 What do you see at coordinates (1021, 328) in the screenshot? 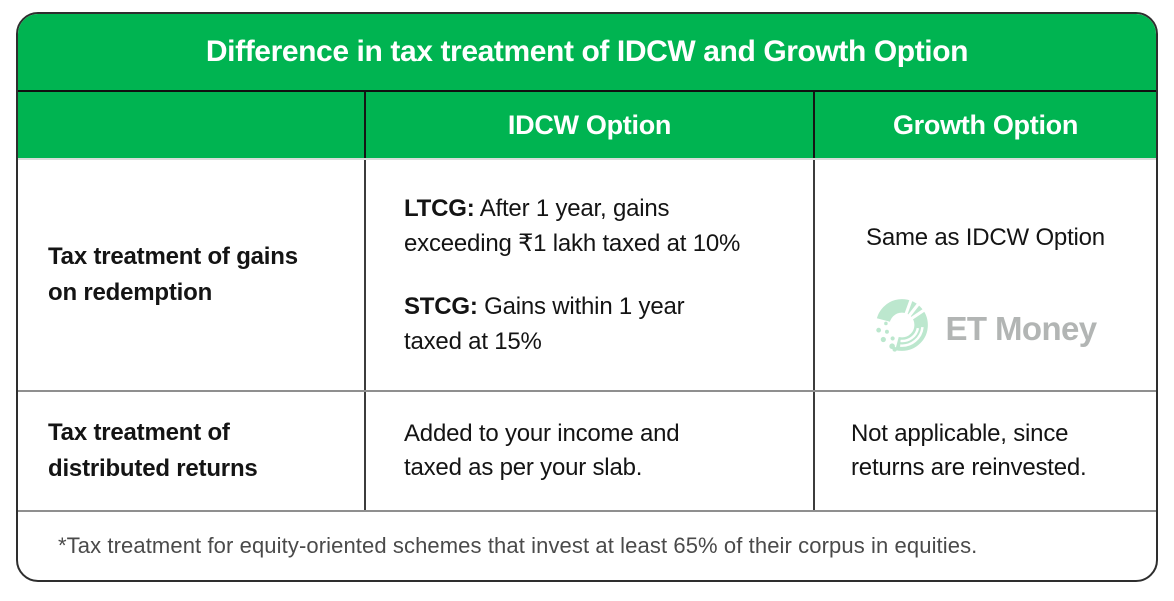
I see `etmoney-logo-text: ET Money` at bounding box center [1021, 328].